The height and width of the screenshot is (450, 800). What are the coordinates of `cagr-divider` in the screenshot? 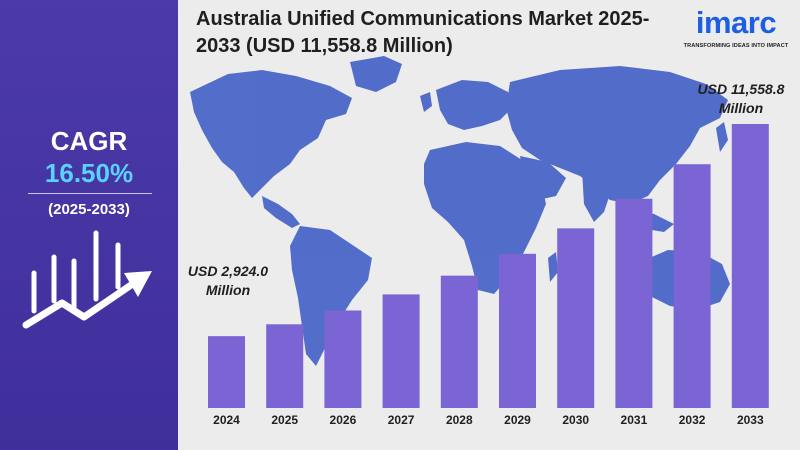 It's located at (90, 193).